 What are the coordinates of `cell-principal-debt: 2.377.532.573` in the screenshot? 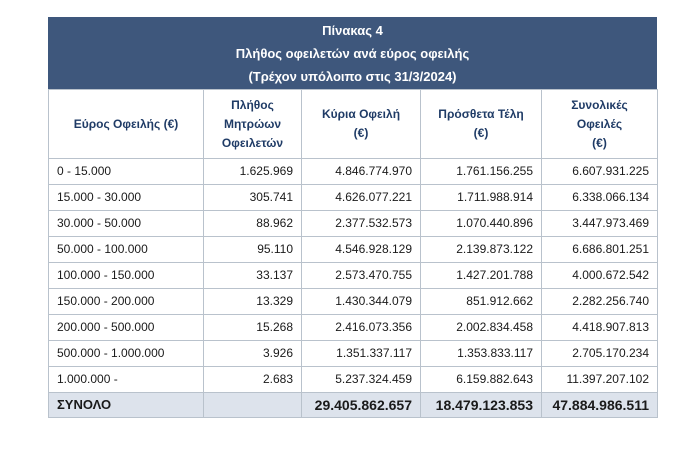 It's located at (361, 223).